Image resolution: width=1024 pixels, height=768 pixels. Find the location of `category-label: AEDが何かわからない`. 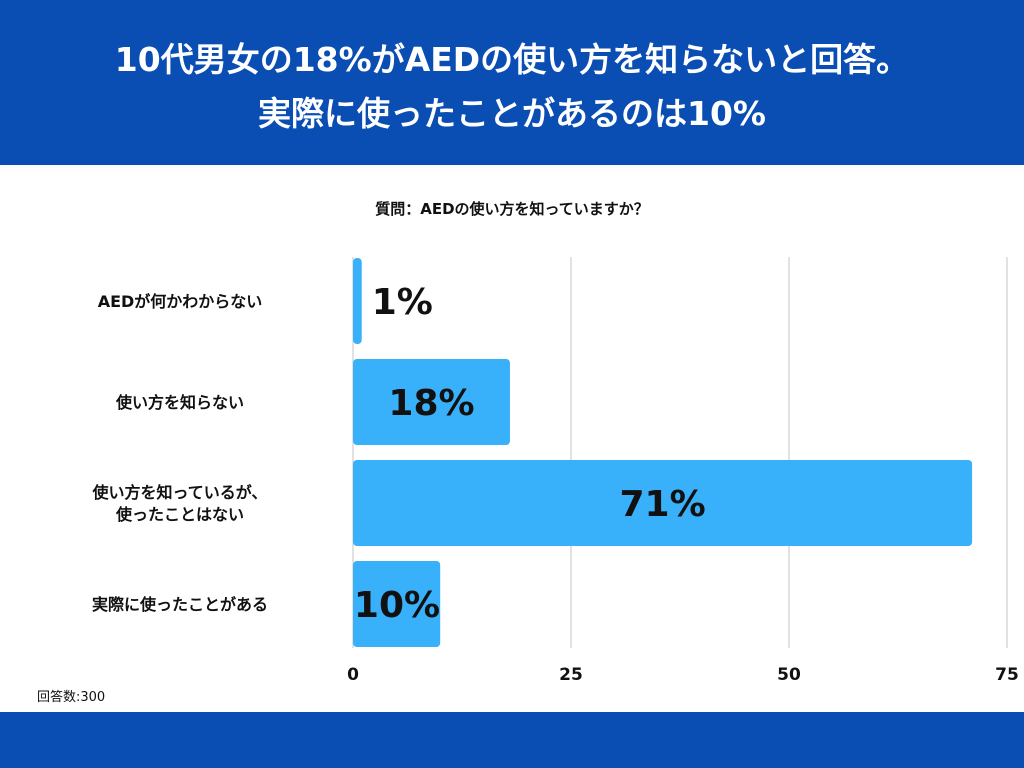

category-label: AEDが何かわからない is located at coordinates (180, 301).